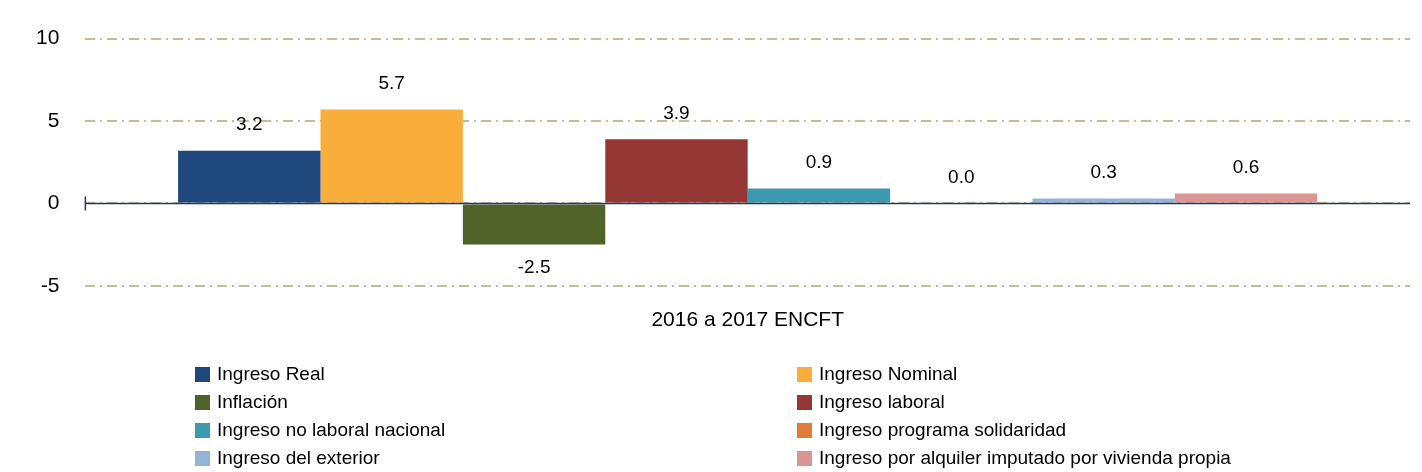  What do you see at coordinates (1246, 167) in the screenshot?
I see `text: 0.6` at bounding box center [1246, 167].